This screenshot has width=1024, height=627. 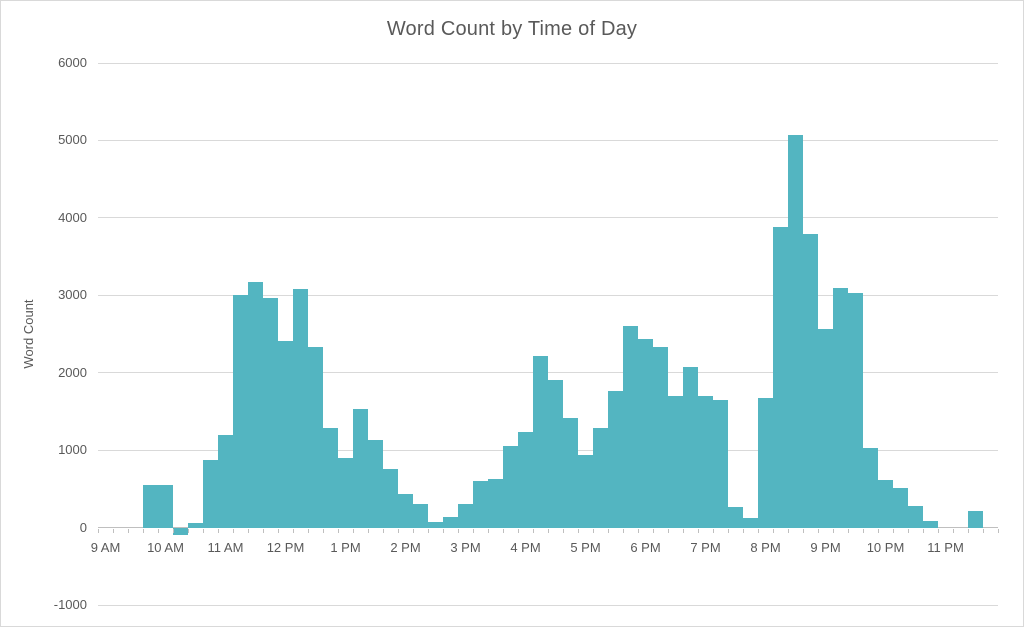 What do you see at coordinates (585, 547) in the screenshot?
I see `x-axis-label: 5 PM` at bounding box center [585, 547].